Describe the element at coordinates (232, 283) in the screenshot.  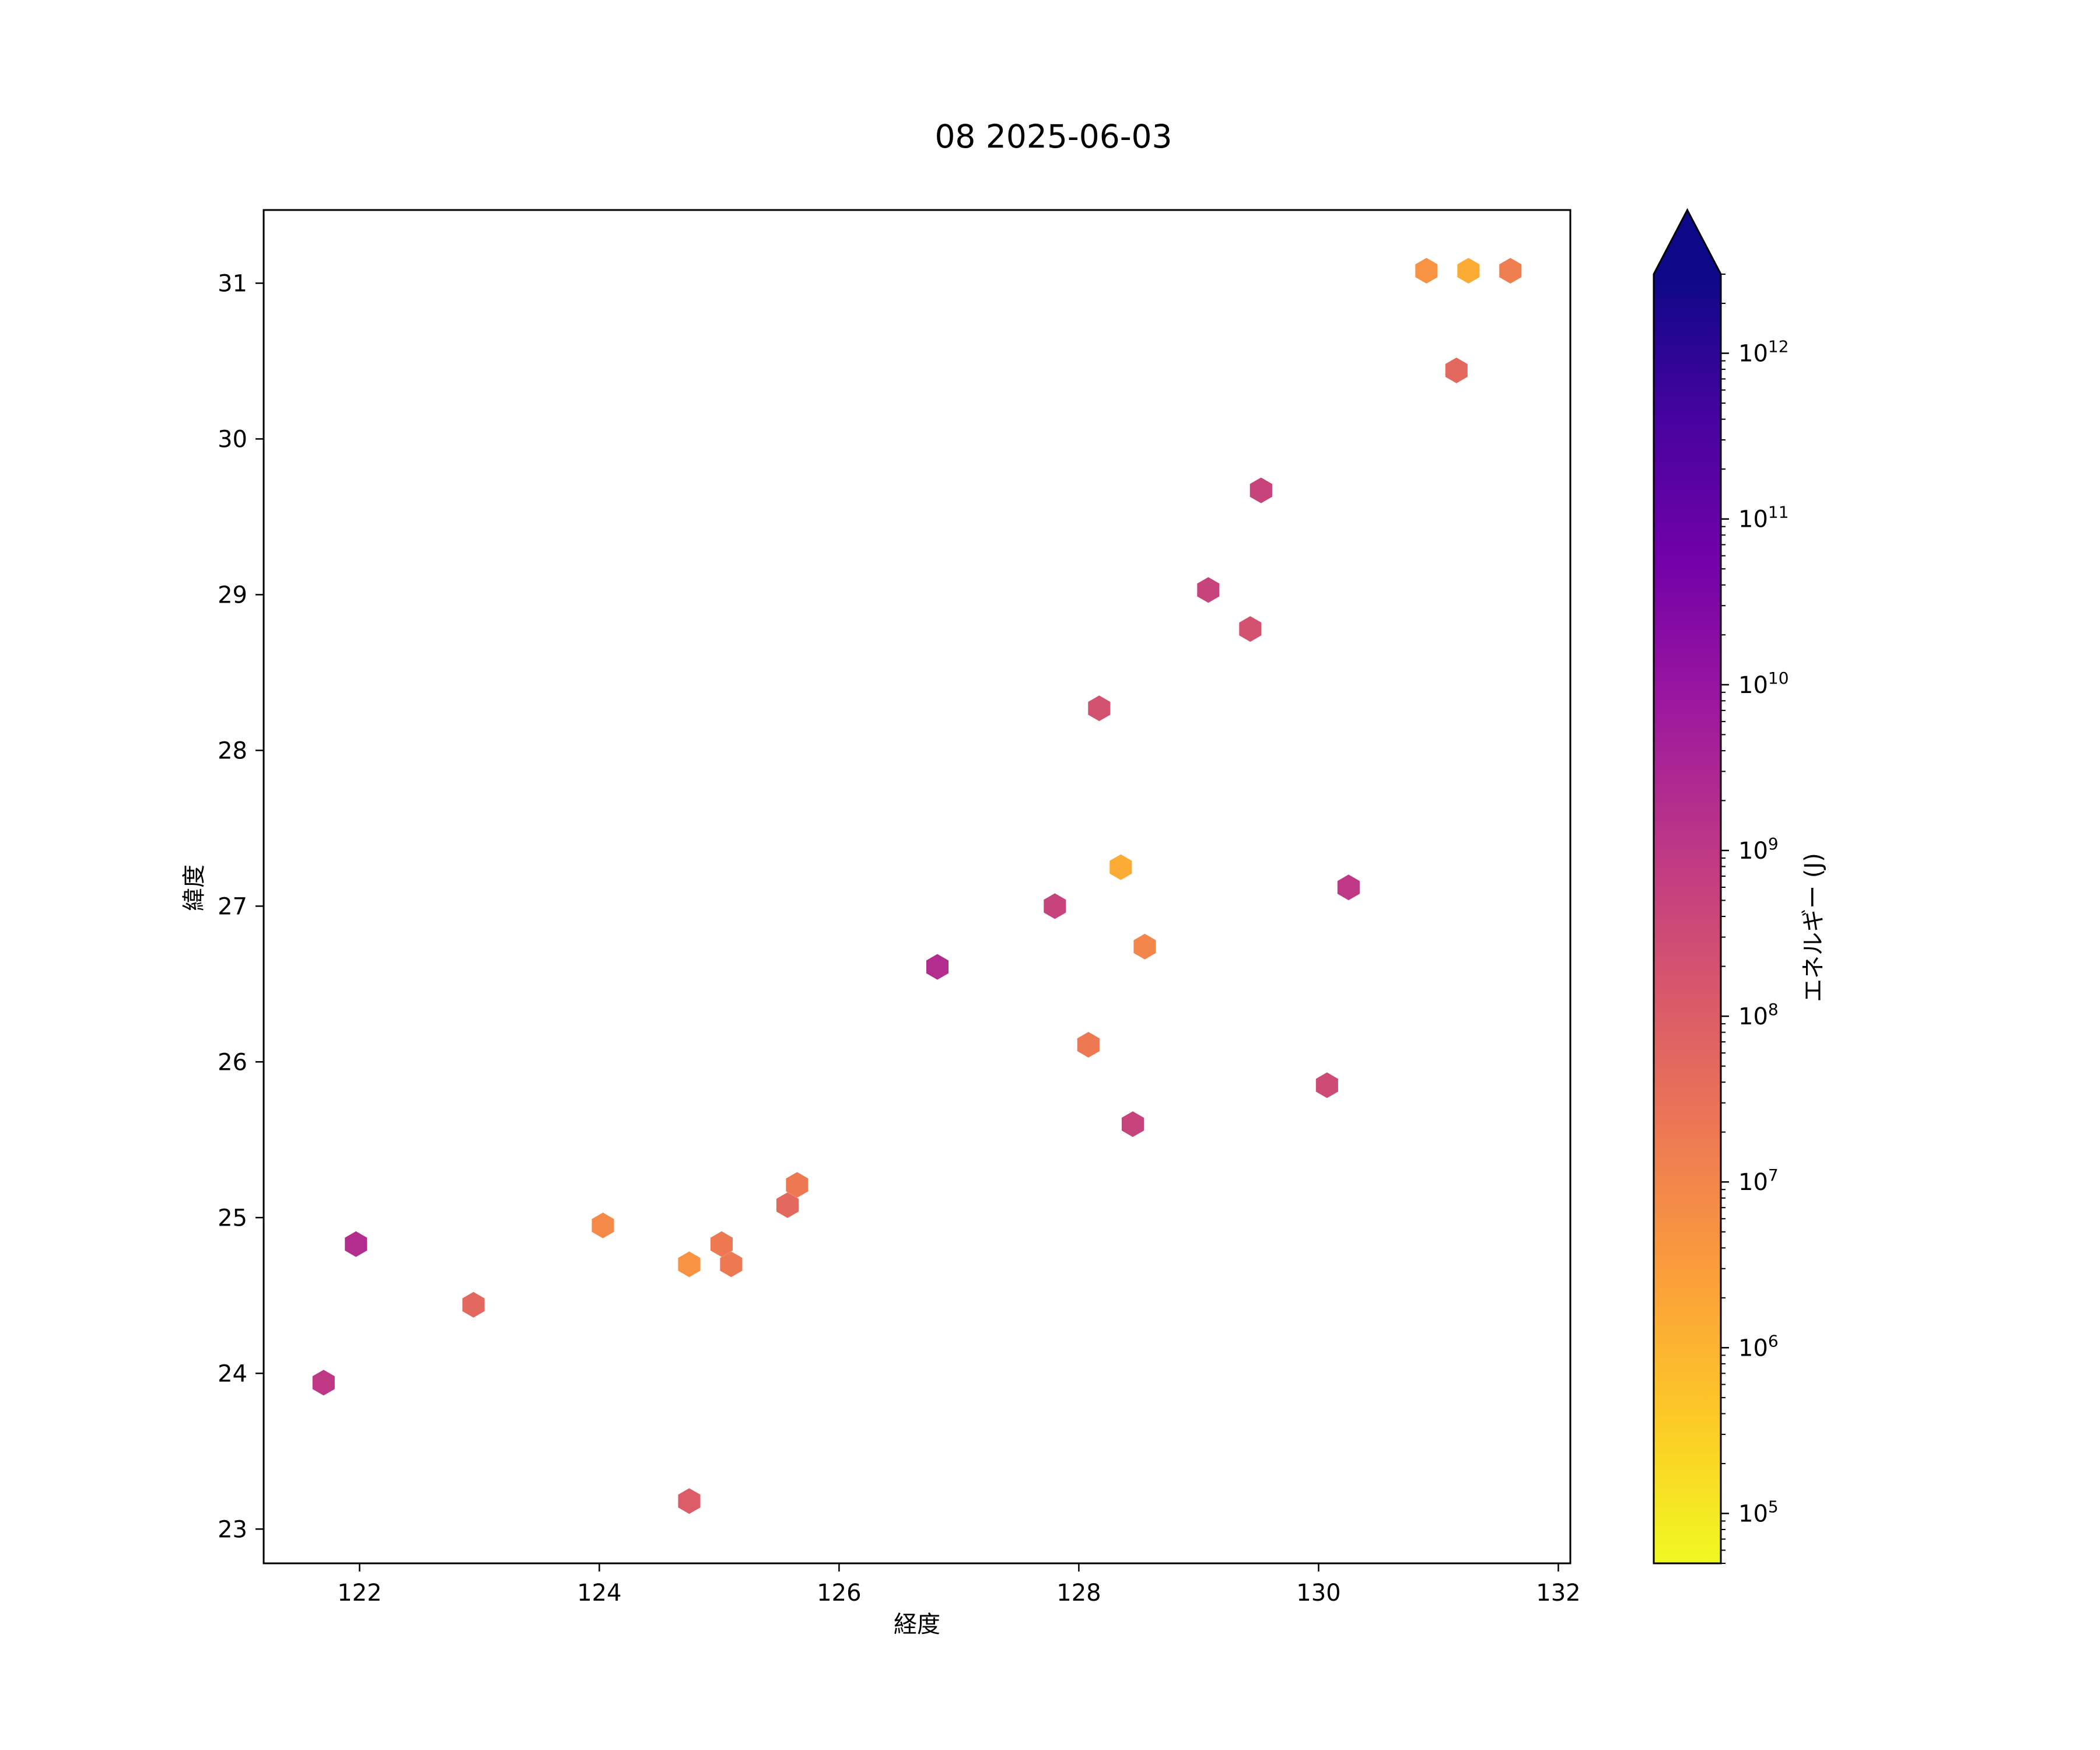
I see `y-tick-label: 31` at that location.